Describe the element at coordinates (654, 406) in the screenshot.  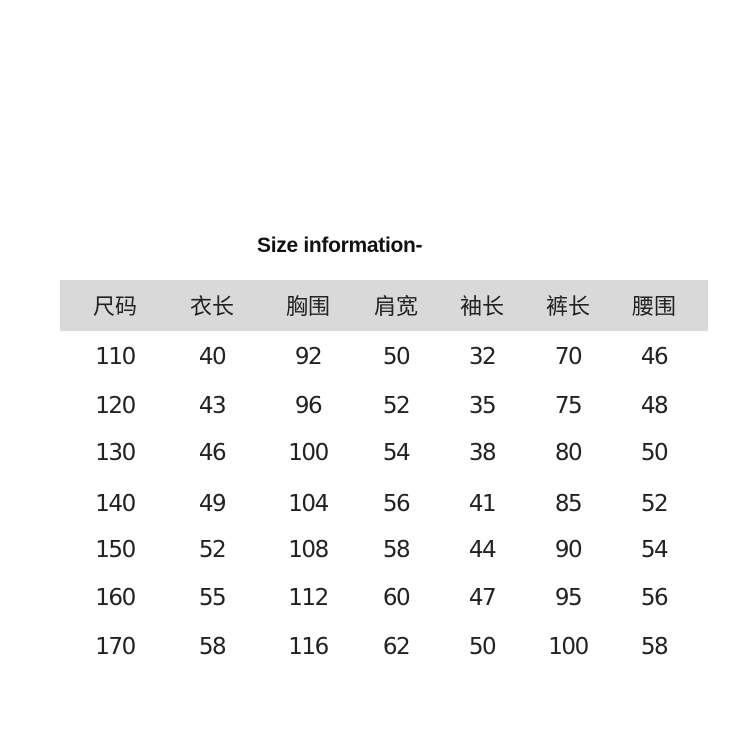
I see `table-cell: 48` at that location.